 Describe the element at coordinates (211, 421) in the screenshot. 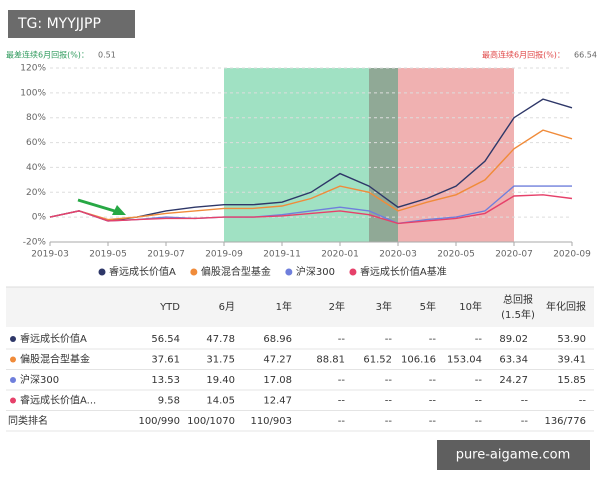

I see `table-cell: 100/1070` at that location.